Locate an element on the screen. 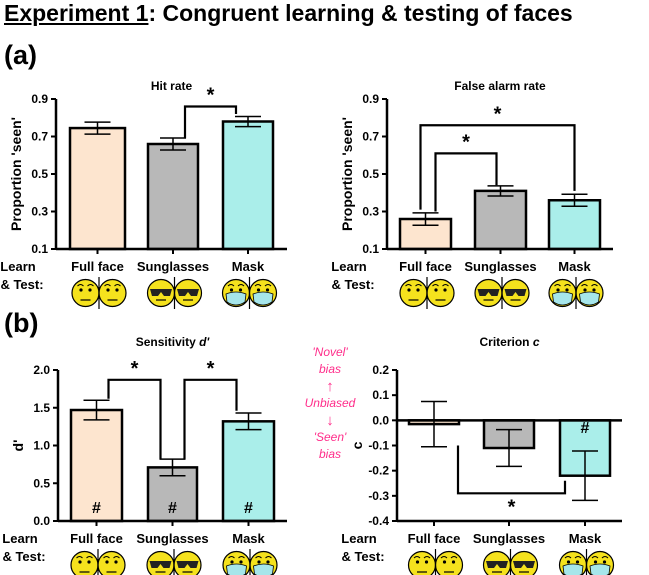  y-tick-label: 1.0 is located at coordinates (41, 446).